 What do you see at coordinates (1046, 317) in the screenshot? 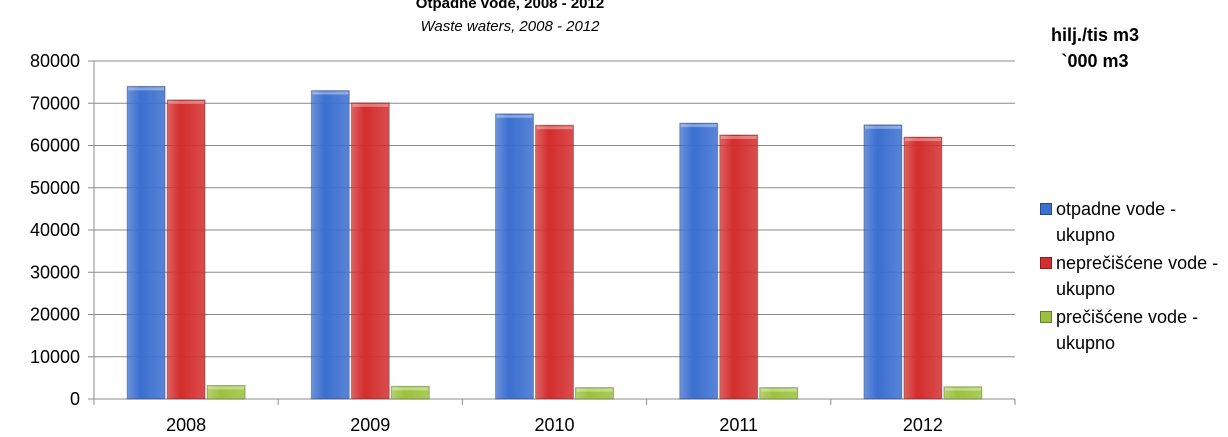
I see `legend-swatch-treated` at bounding box center [1046, 317].